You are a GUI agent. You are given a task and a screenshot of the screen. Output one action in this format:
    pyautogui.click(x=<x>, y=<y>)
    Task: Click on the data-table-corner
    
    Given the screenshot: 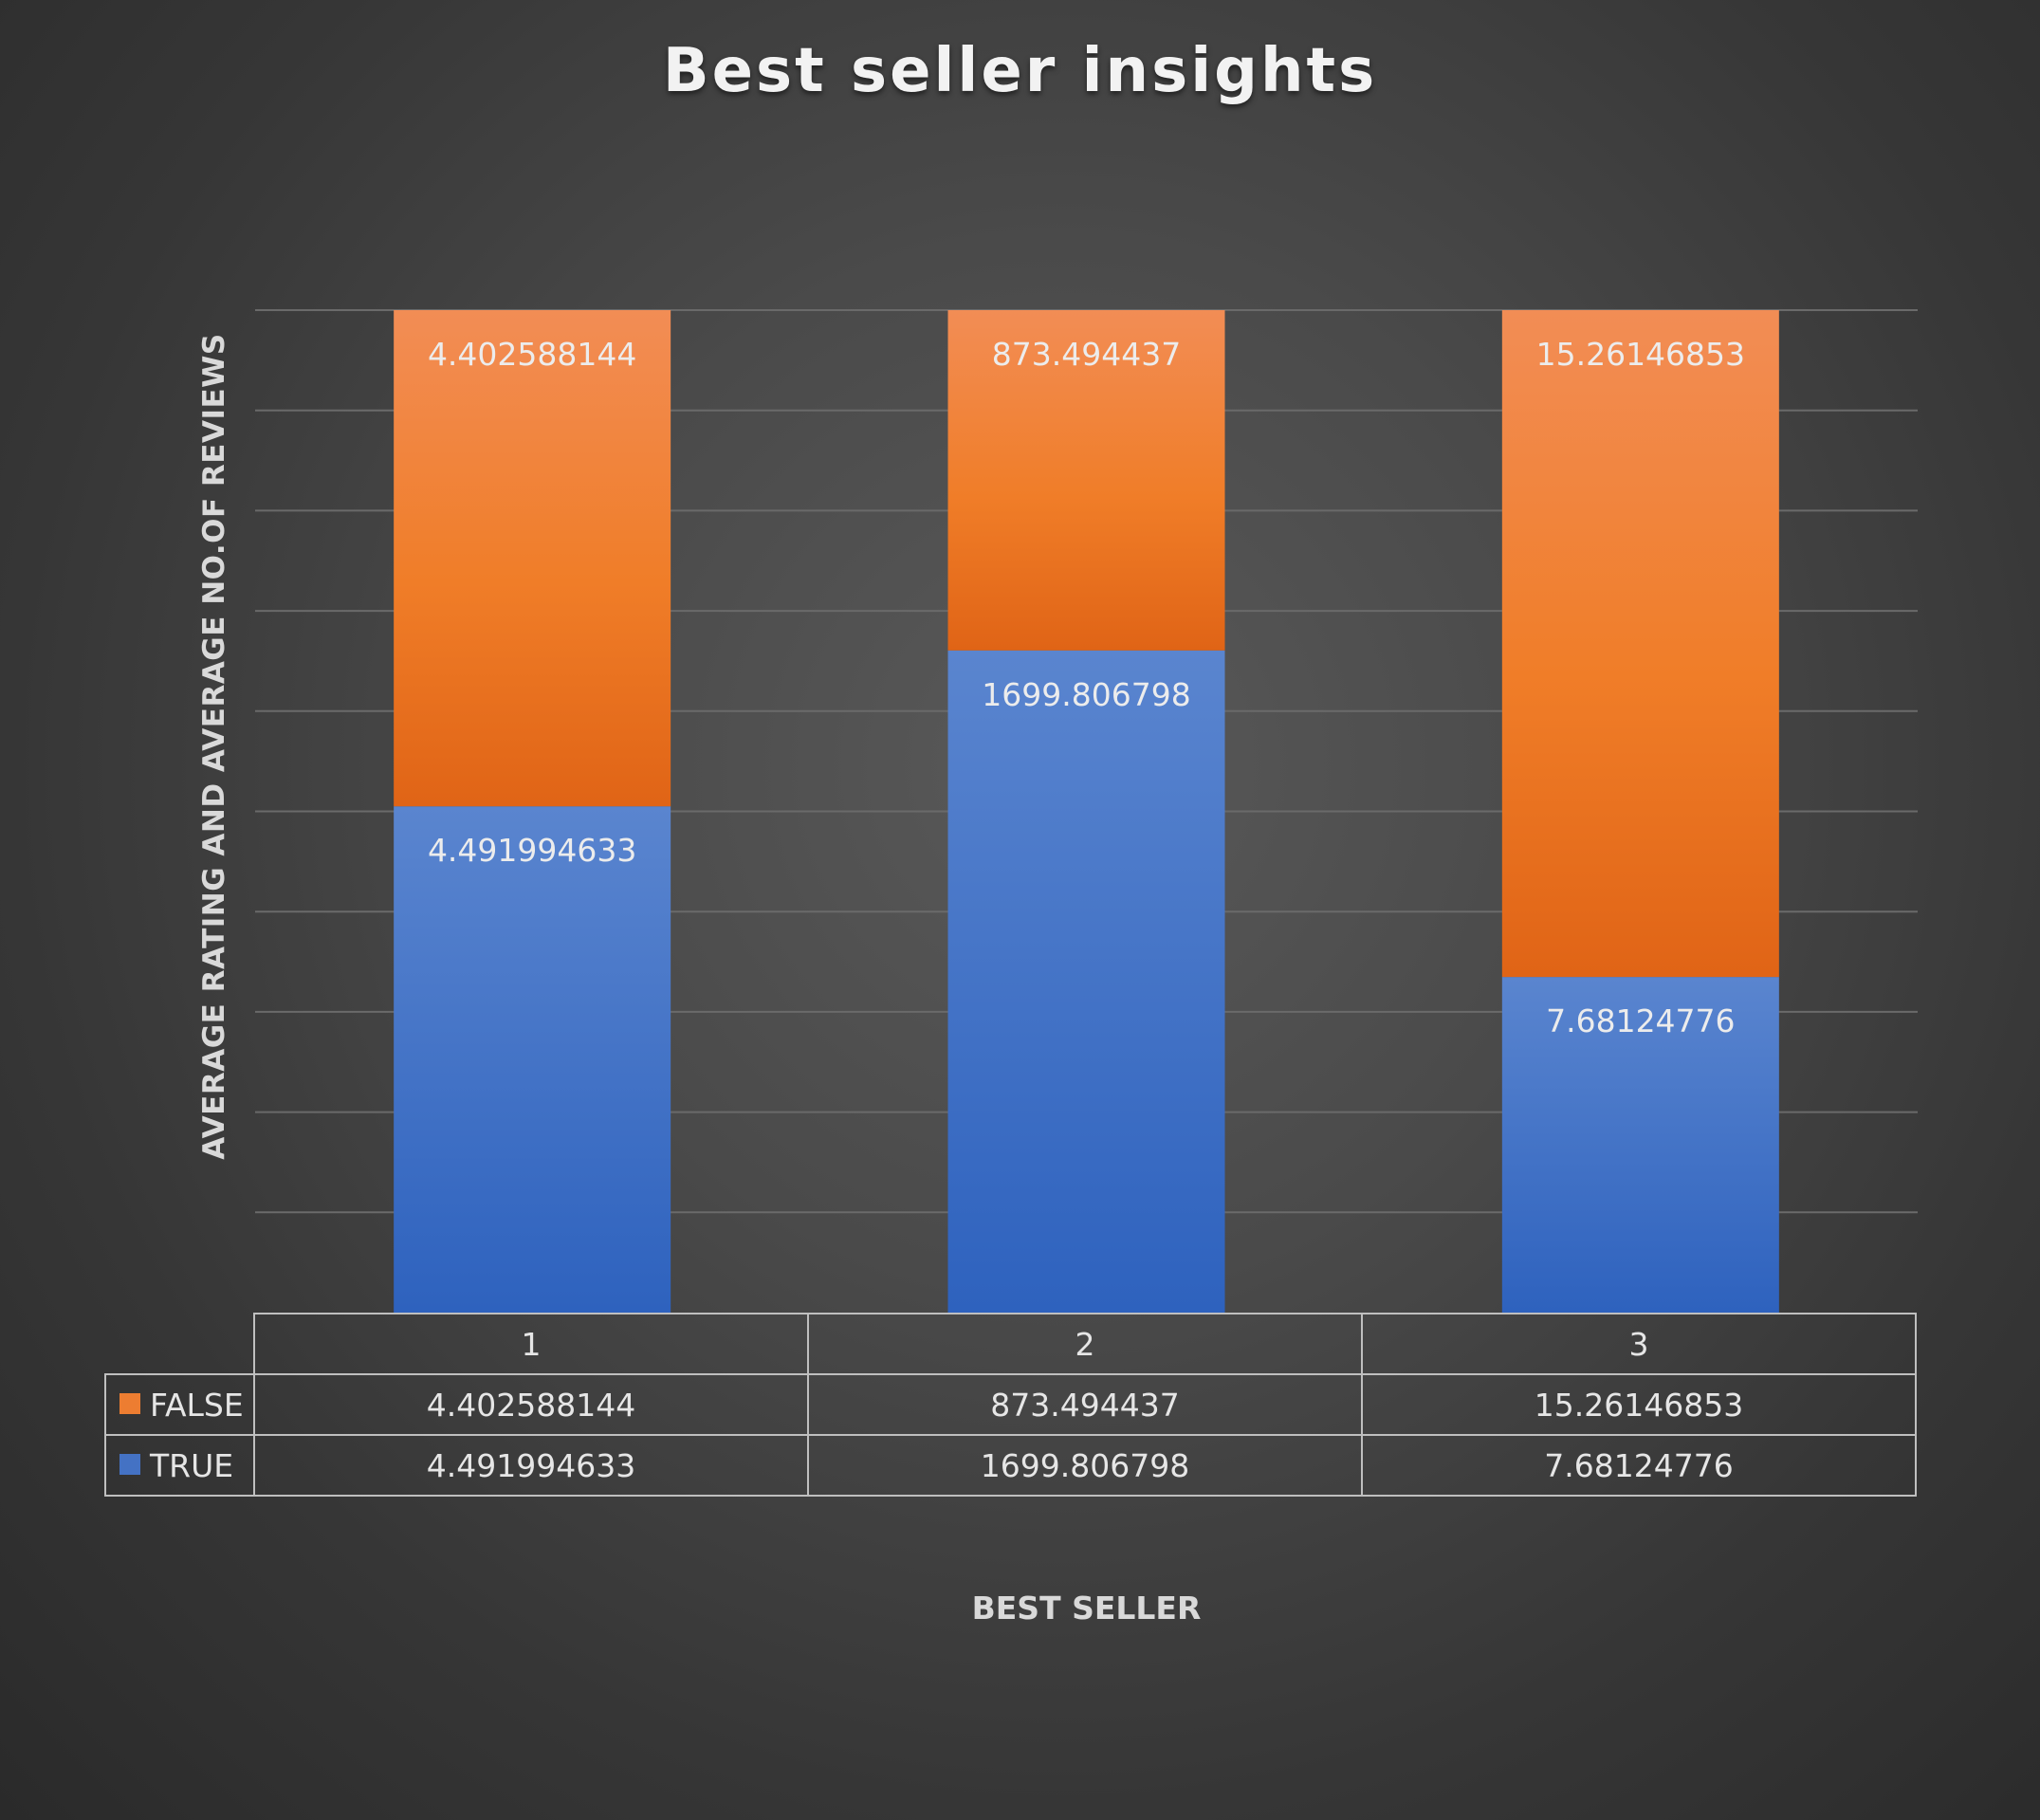 What is the action you would take?
    pyautogui.click(x=180, y=1344)
    